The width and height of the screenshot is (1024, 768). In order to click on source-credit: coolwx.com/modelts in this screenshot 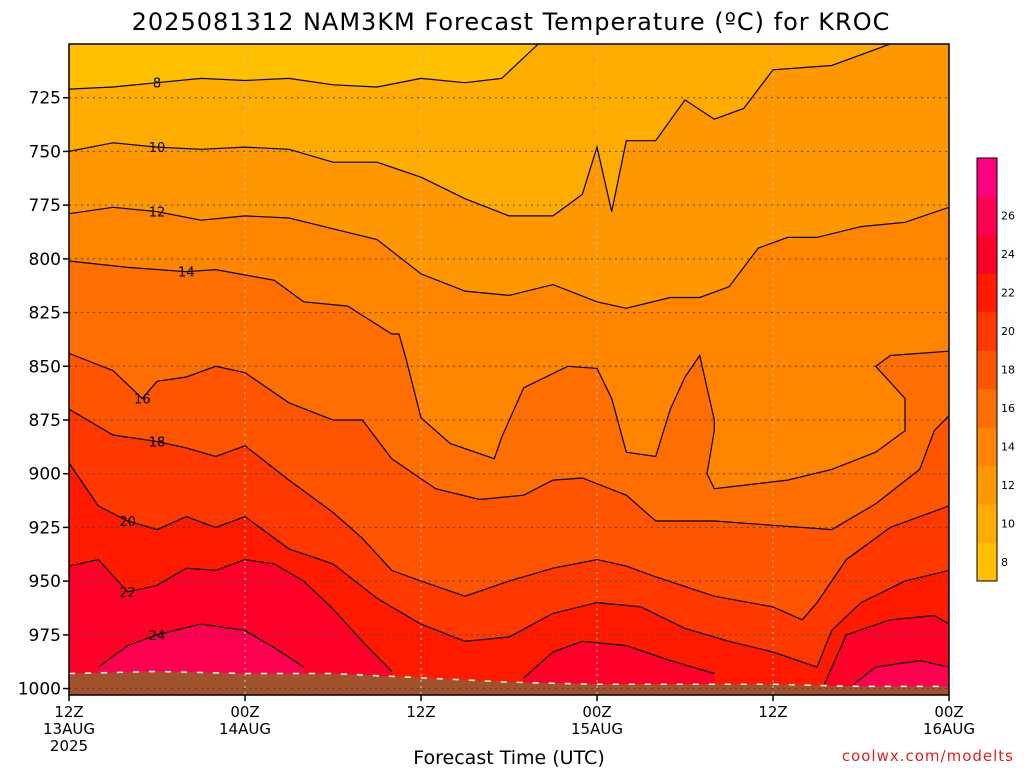, I will do `click(928, 756)`.